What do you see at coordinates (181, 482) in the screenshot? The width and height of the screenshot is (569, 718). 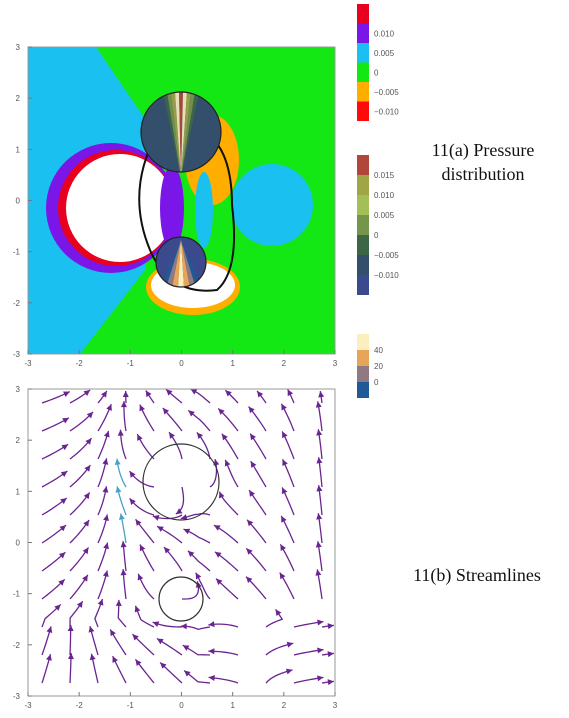 I see `streamline-cylinder-top` at bounding box center [181, 482].